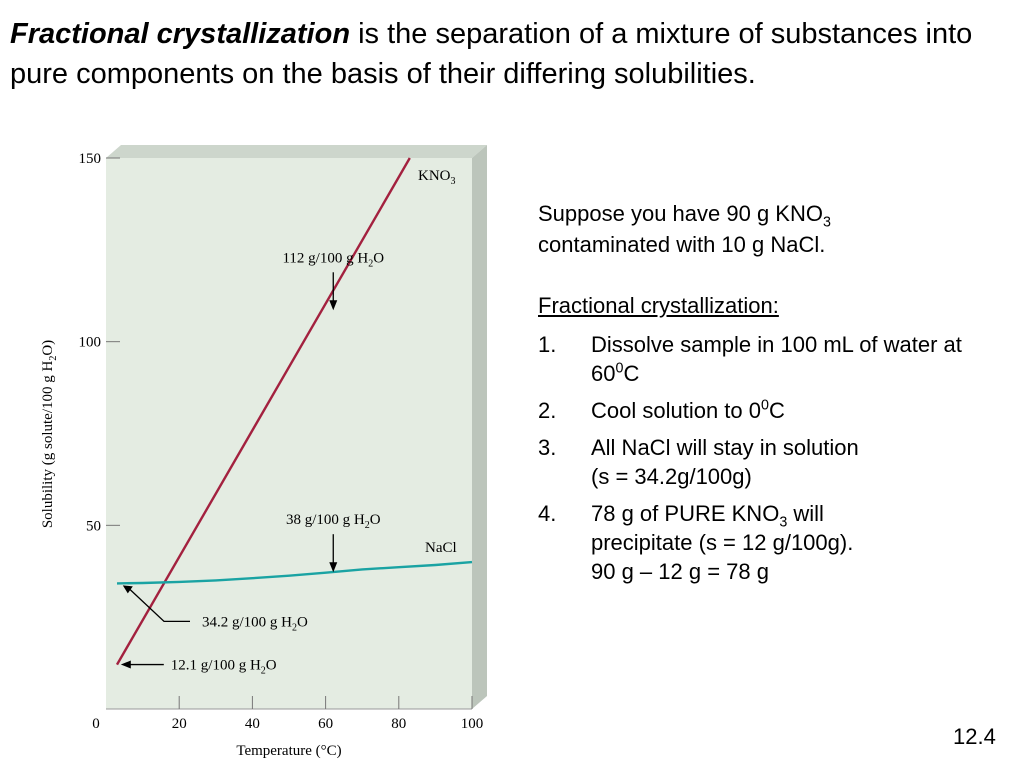 The height and width of the screenshot is (768, 1024). Describe the element at coordinates (296, 151) in the screenshot. I see `plot-top-edge` at that location.